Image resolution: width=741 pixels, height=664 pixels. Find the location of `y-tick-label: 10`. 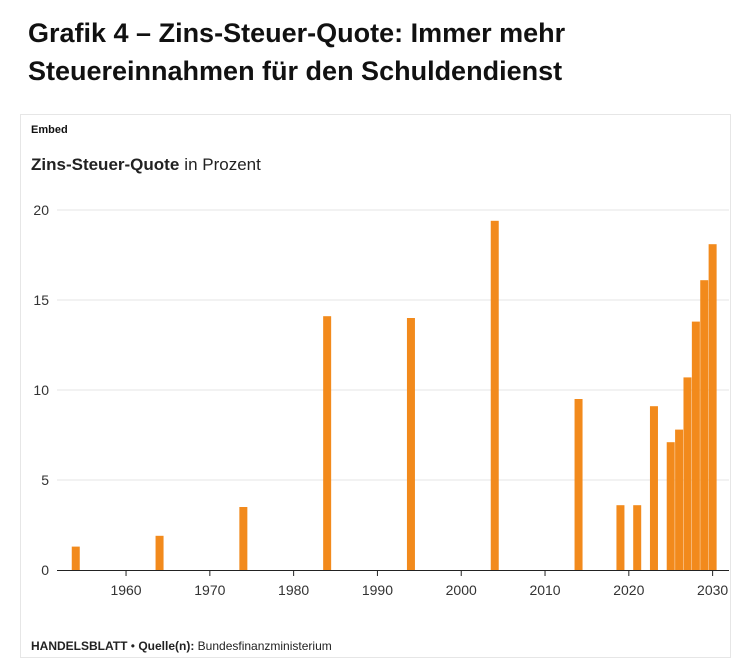

y-tick-label: 10 is located at coordinates (41, 390).